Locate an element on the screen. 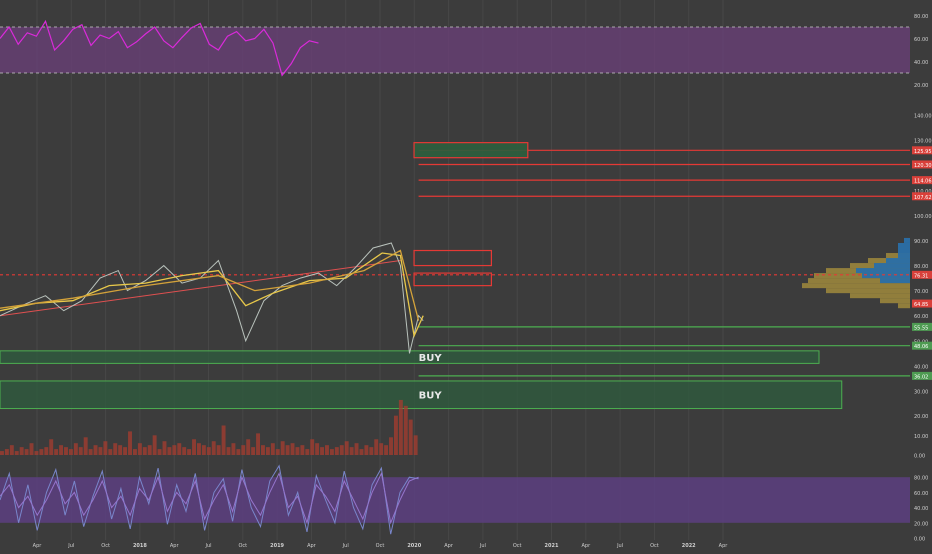  axis-tick-label: 70.00 is located at coordinates (921, 292).